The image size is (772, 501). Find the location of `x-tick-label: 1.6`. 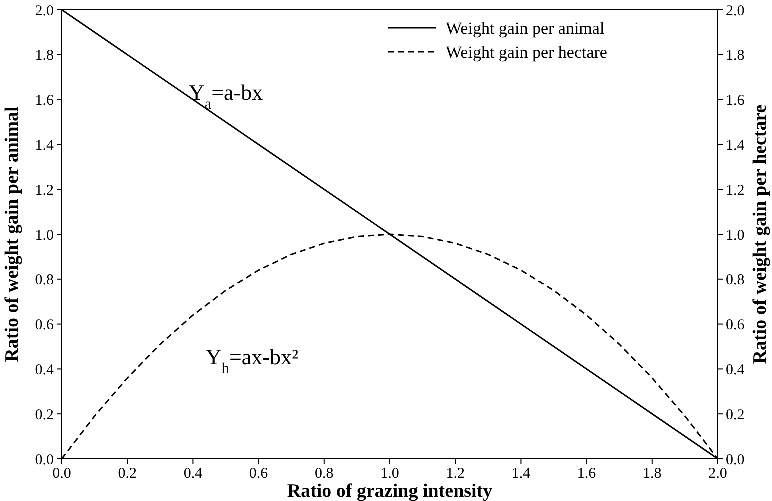

x-tick-label: 1.6 is located at coordinates (587, 474).